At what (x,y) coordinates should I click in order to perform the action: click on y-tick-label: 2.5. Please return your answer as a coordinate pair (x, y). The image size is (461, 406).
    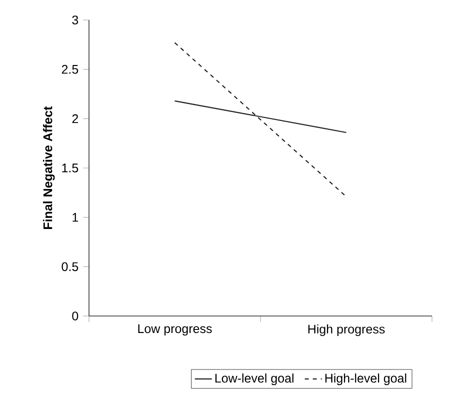
    Looking at the image, I should click on (70, 69).